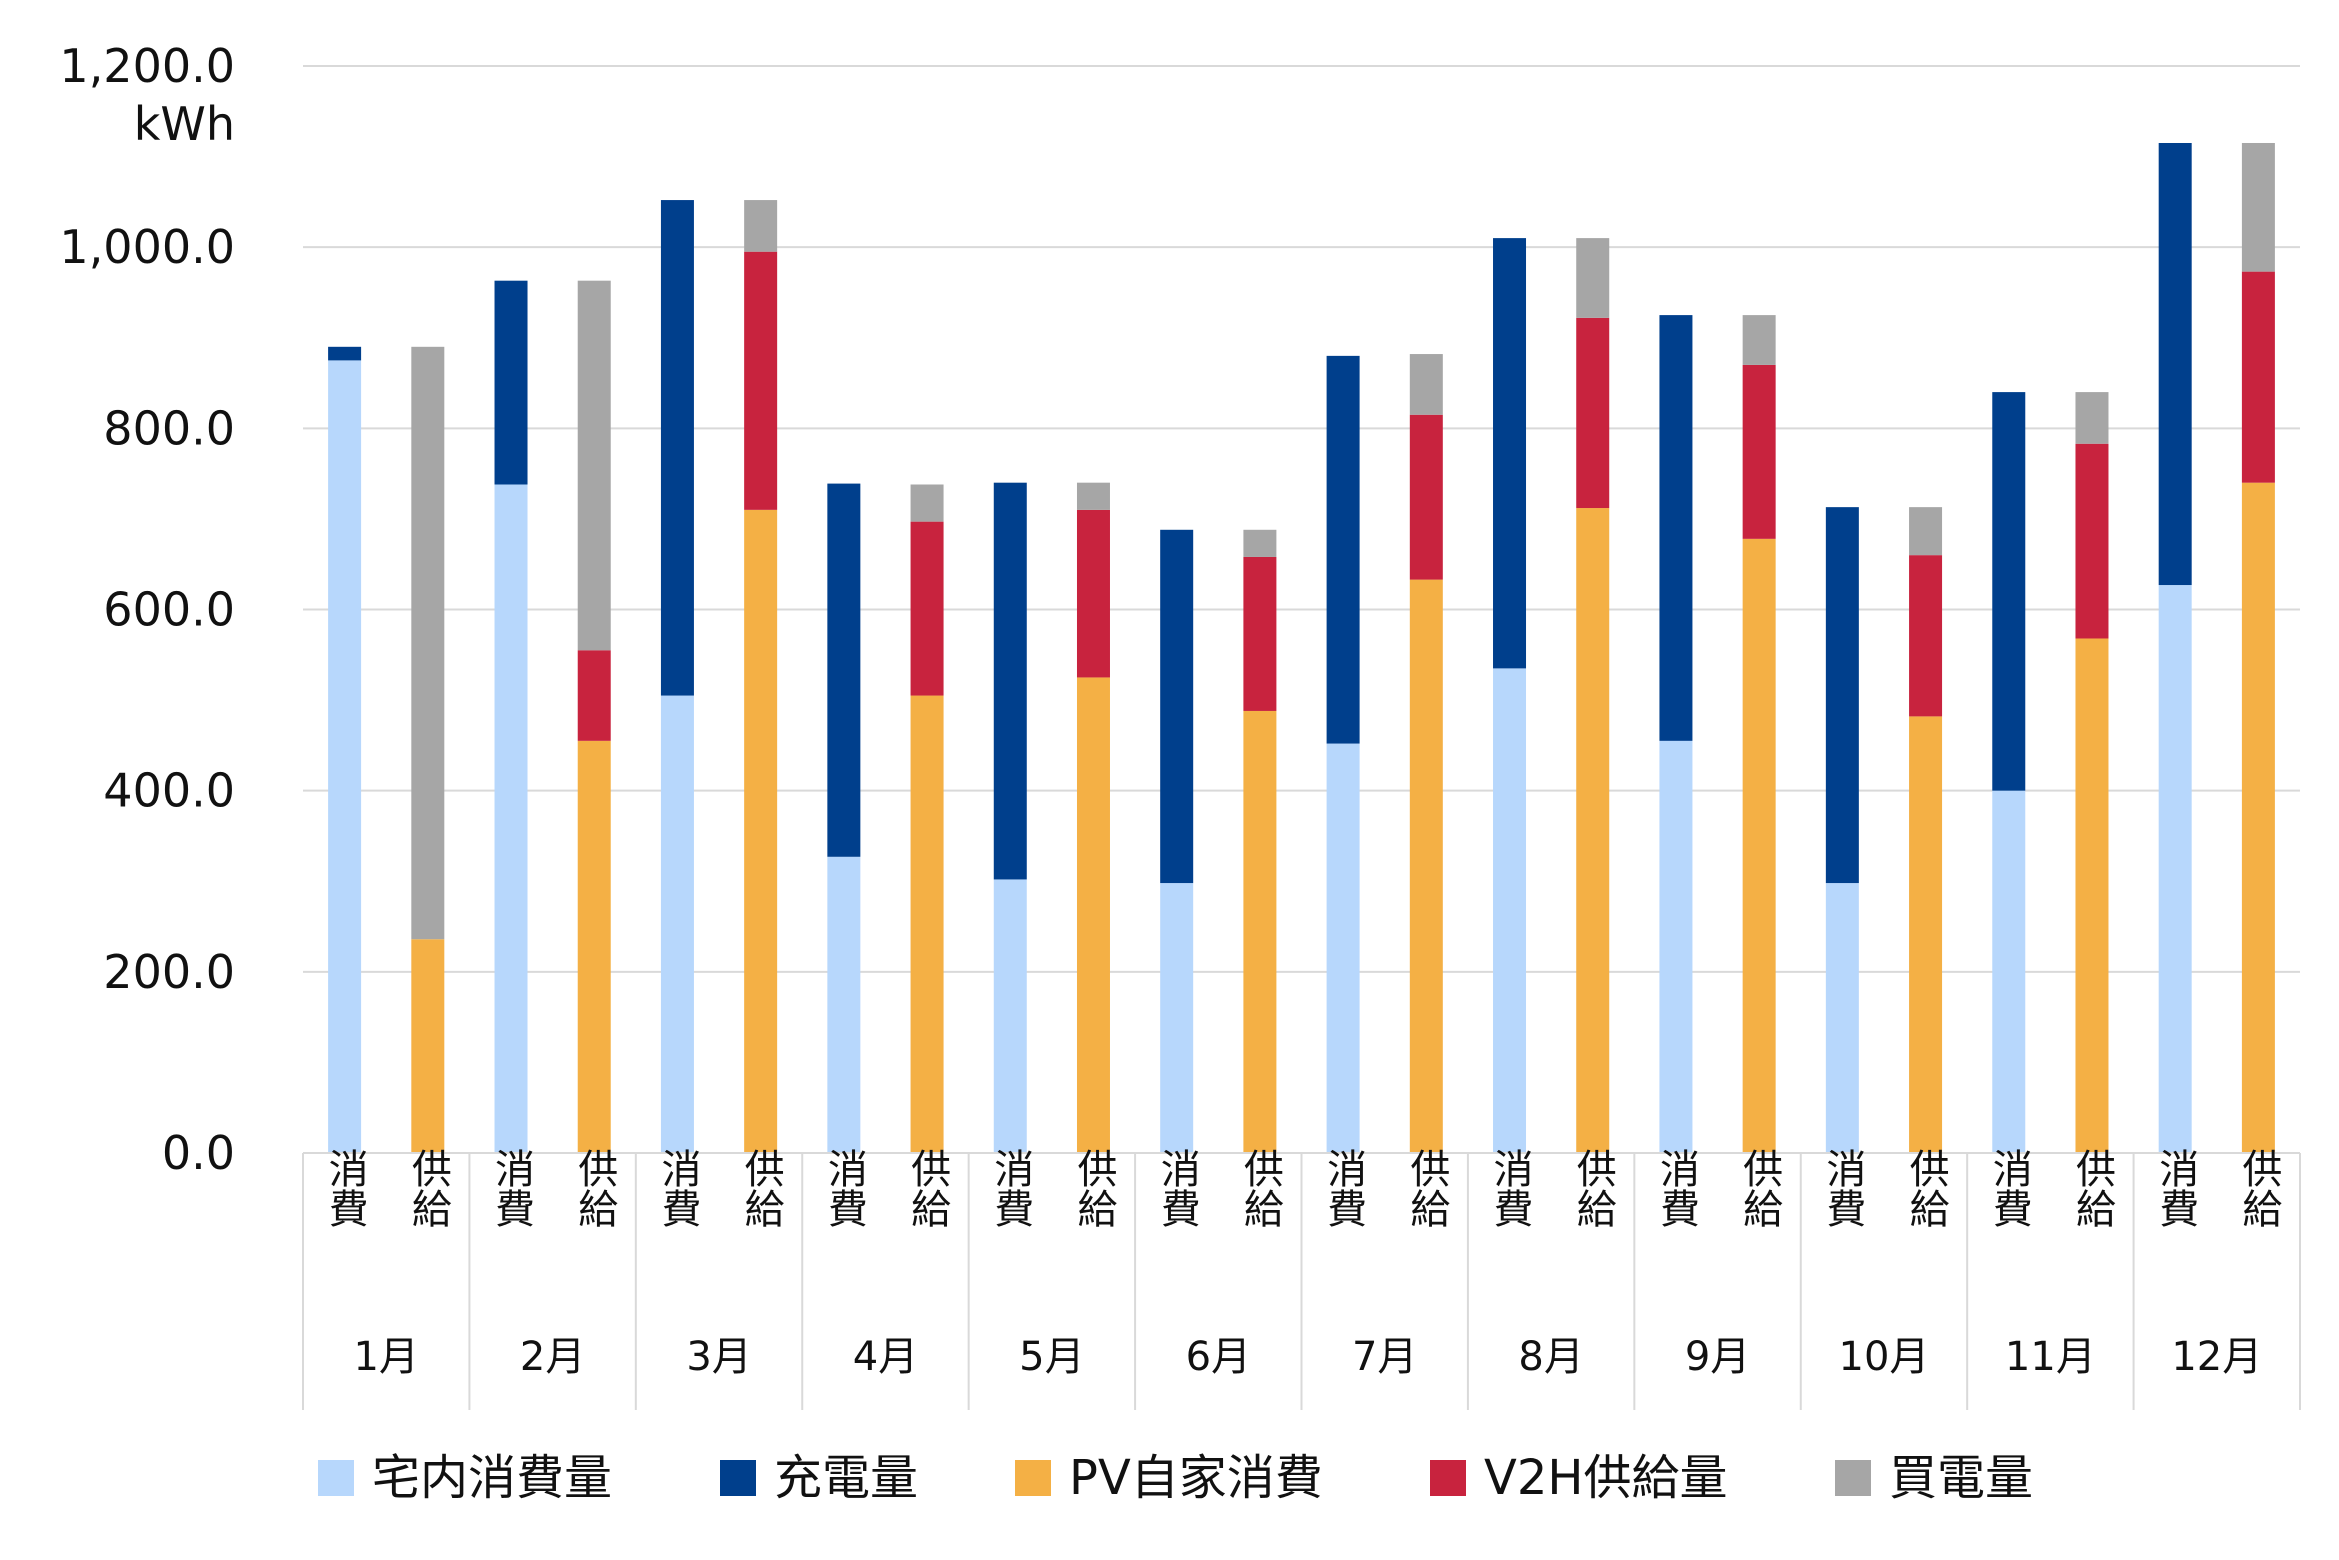 The width and height of the screenshot is (2339, 1560). I want to click on x-month-label: 7月, so click(1384, 1357).